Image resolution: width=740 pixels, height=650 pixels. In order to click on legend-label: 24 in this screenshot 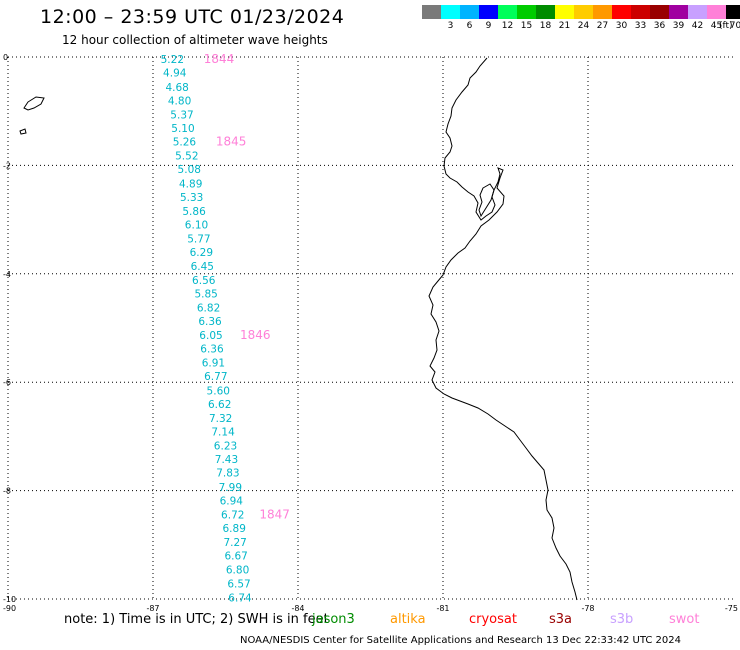, I will do `click(583, 26)`.